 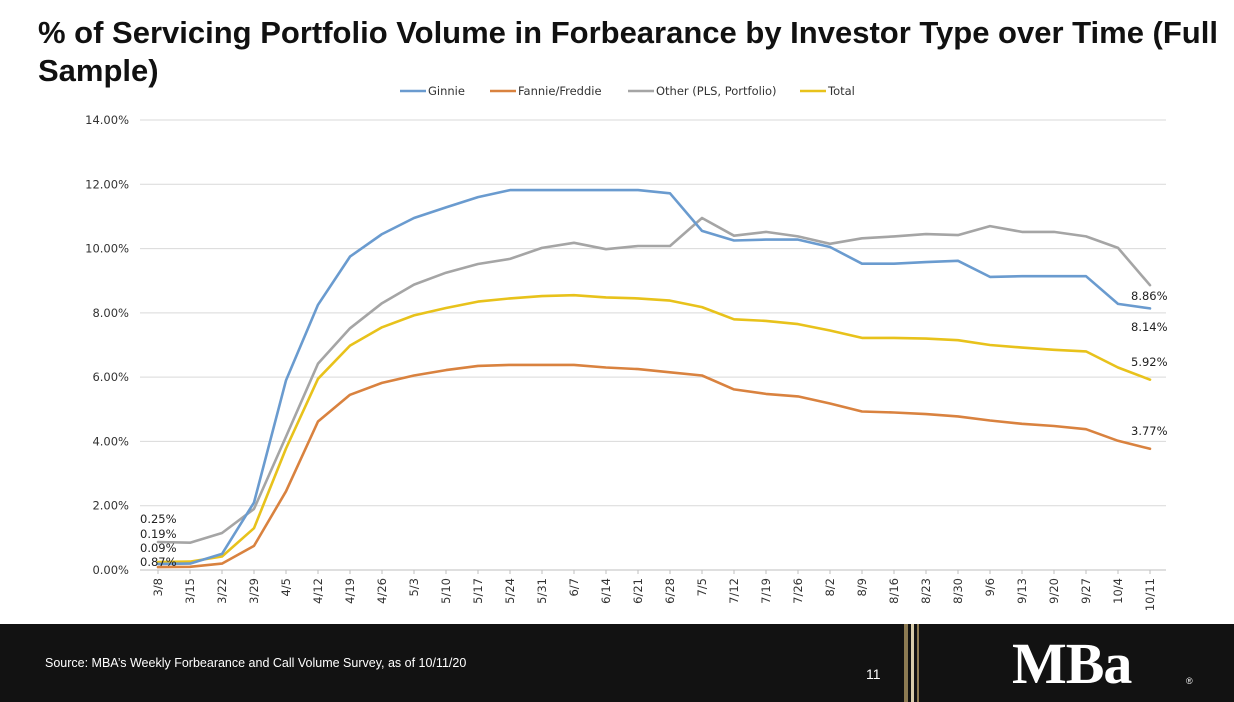 I want to click on x-tick-label: 8/9, so click(x=862, y=587).